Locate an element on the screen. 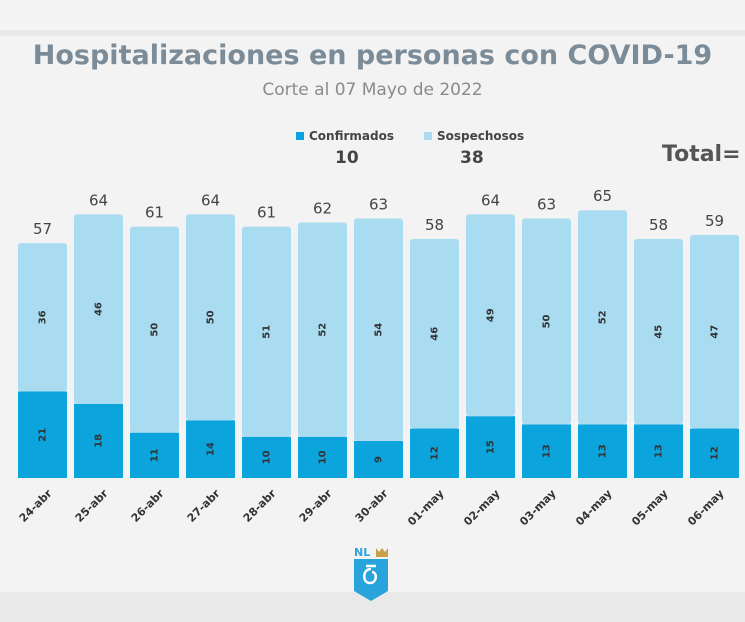  total-label: 62 is located at coordinates (322, 209).